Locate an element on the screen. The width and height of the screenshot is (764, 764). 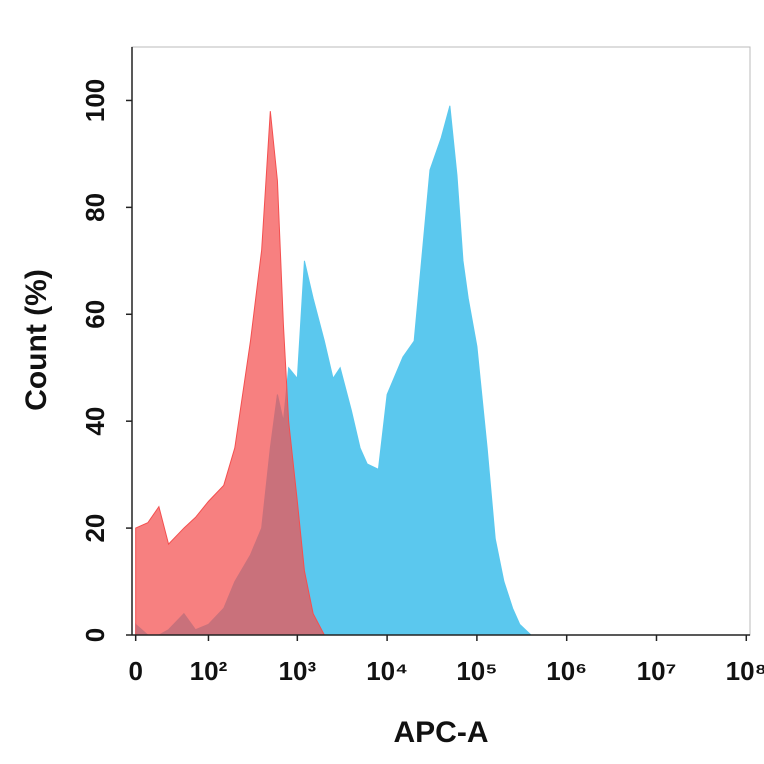
y-tick-label: 60 is located at coordinates (95, 314).